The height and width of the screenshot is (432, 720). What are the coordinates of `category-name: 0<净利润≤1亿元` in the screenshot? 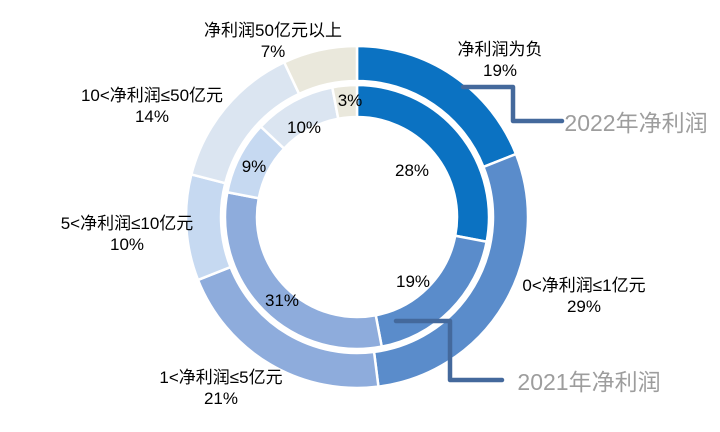 It's located at (584, 285).